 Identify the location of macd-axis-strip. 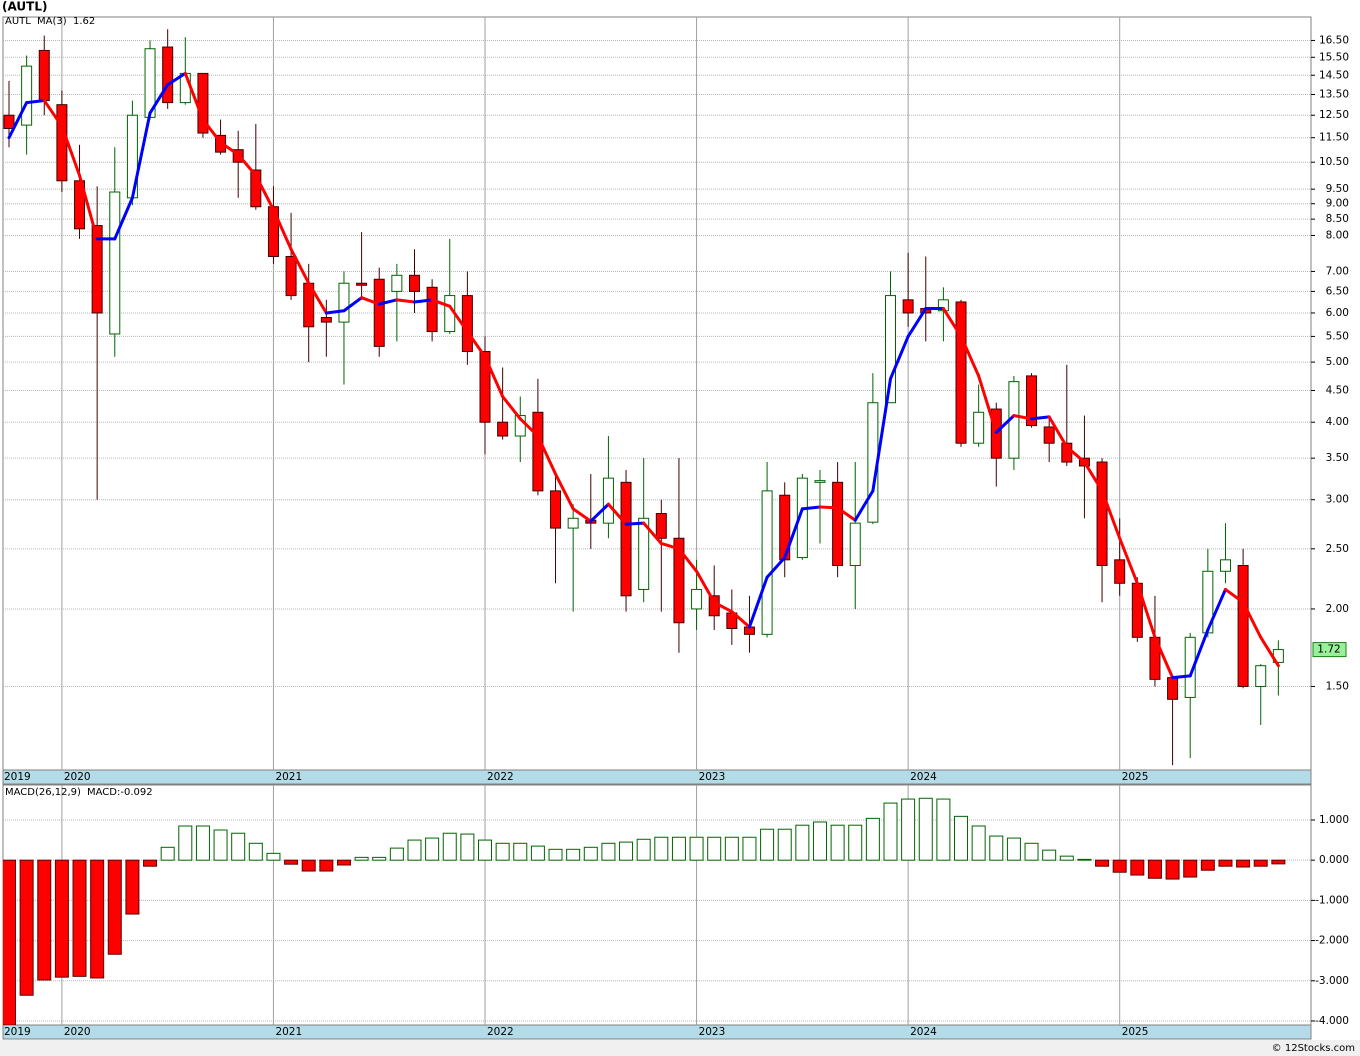
(657, 1032).